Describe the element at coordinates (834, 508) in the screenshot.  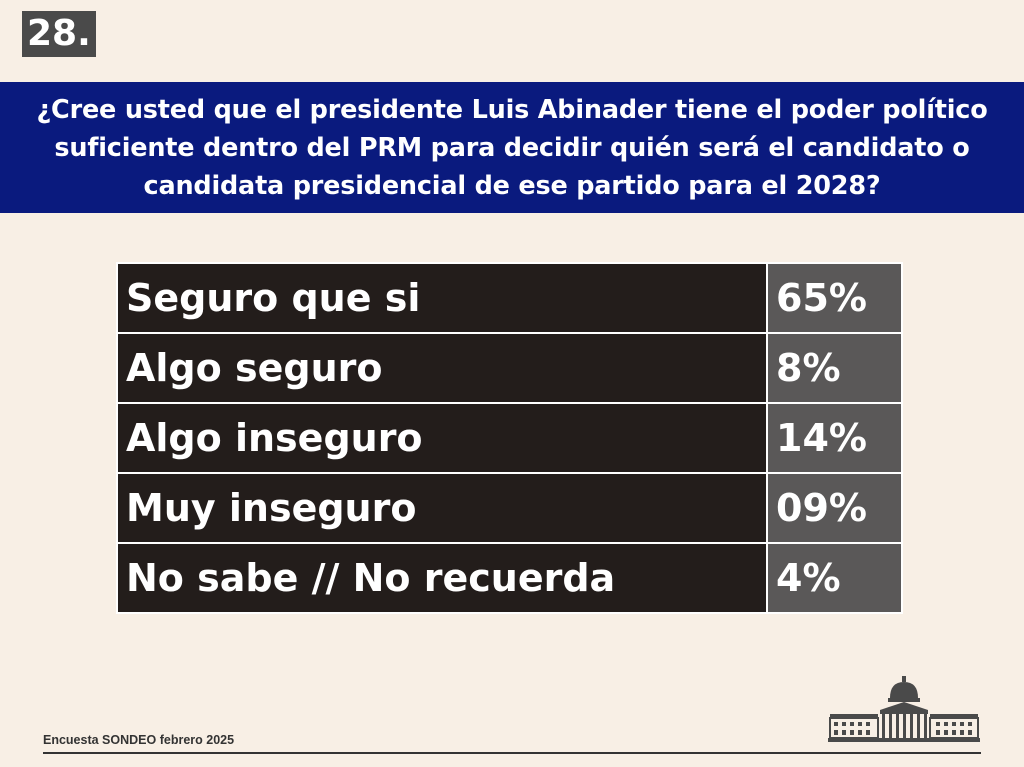
I see `response-percentage: 09%` at that location.